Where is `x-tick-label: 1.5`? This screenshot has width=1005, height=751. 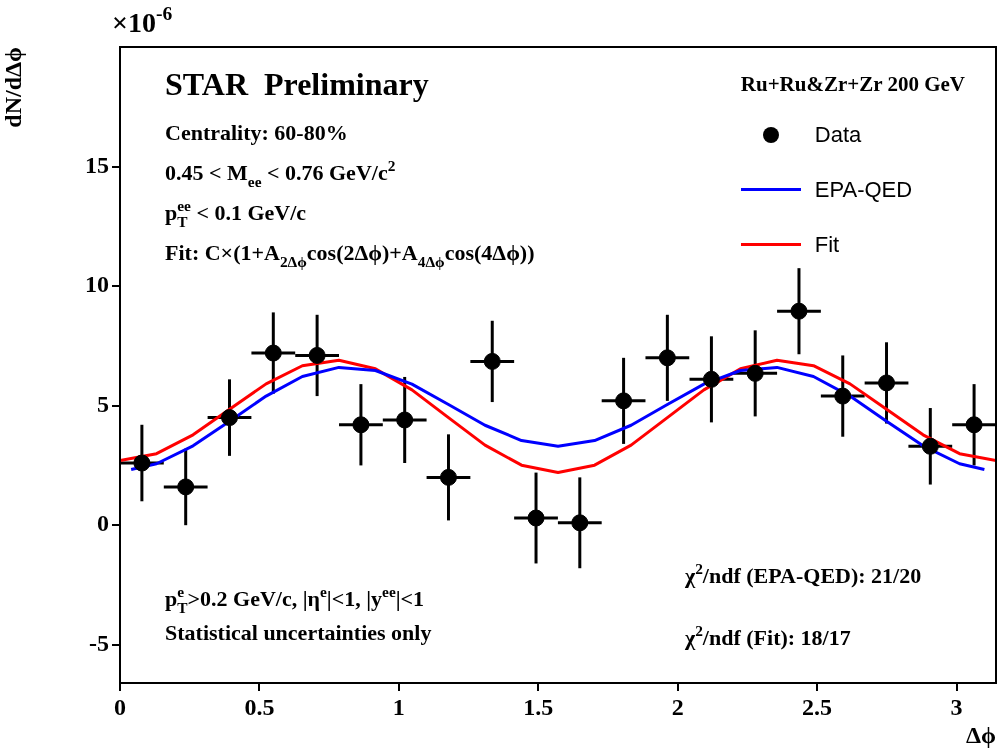
x-tick-label: 1.5 is located at coordinates (538, 706).